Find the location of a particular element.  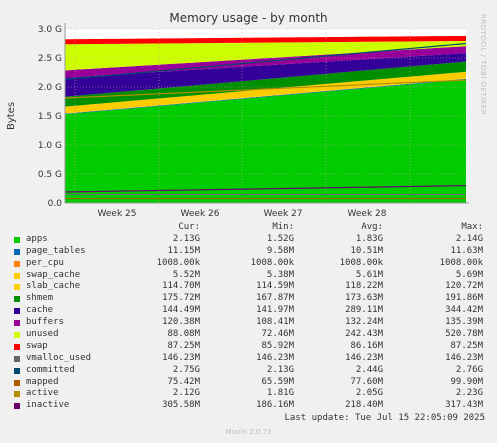

legend-series-name: buffers is located at coordinates (45, 322).